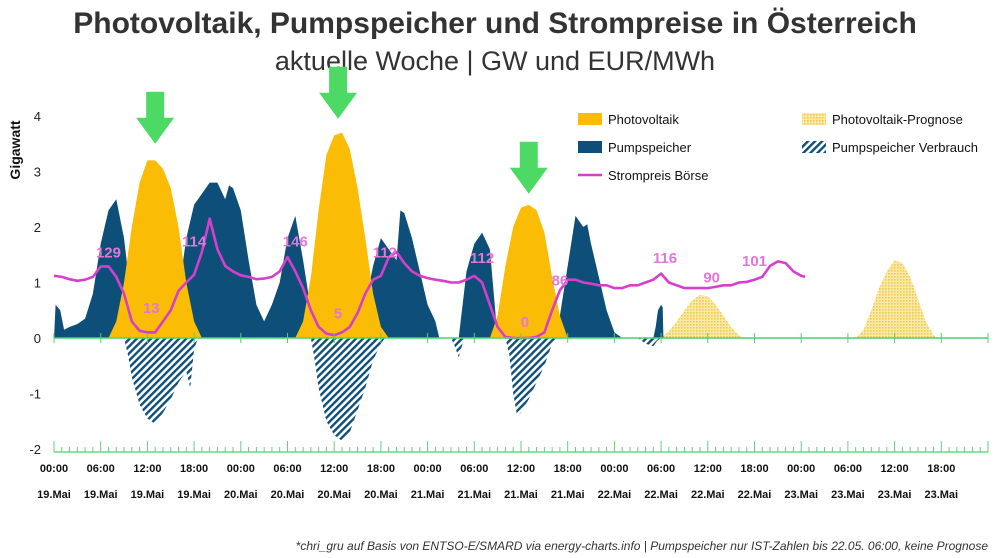 The image size is (1000, 558). I want to click on legend-item: Photovoltaik, so click(628, 119).